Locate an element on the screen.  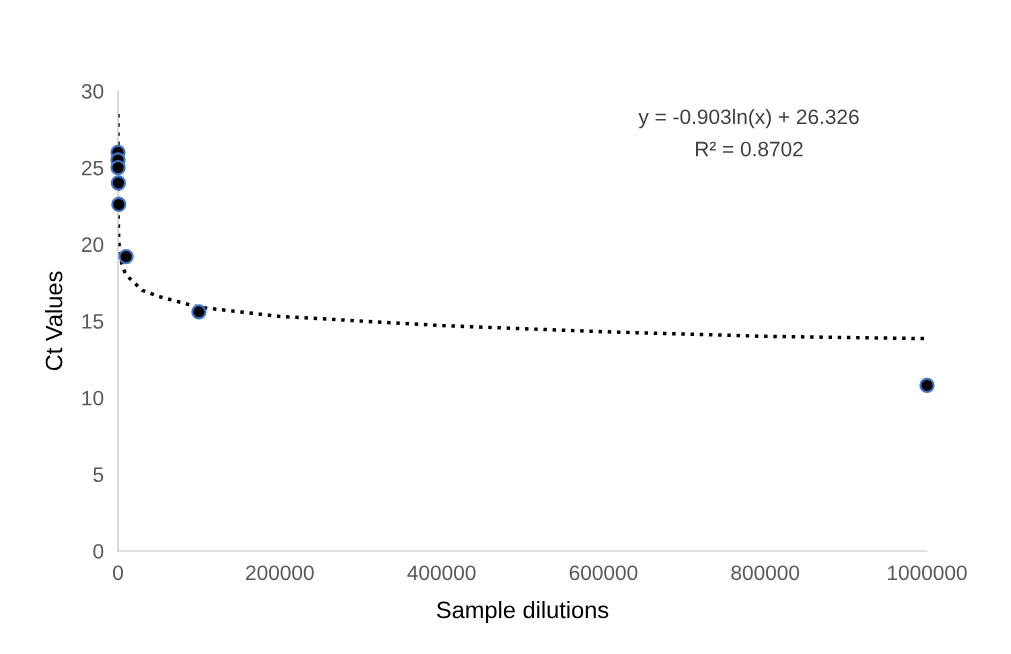
y-tick-label: 25 is located at coordinates (92, 168).